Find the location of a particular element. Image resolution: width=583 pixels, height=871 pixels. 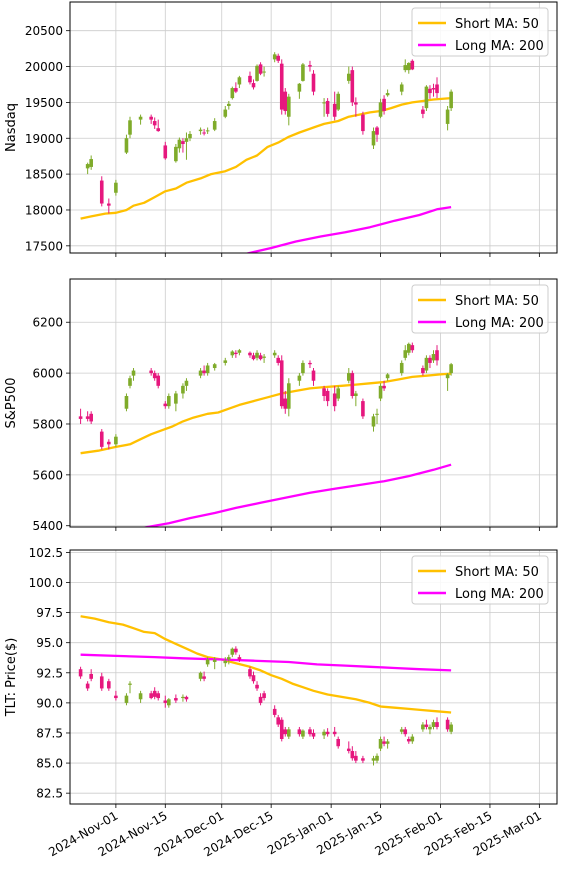

long-ma-line is located at coordinates (347, 229).